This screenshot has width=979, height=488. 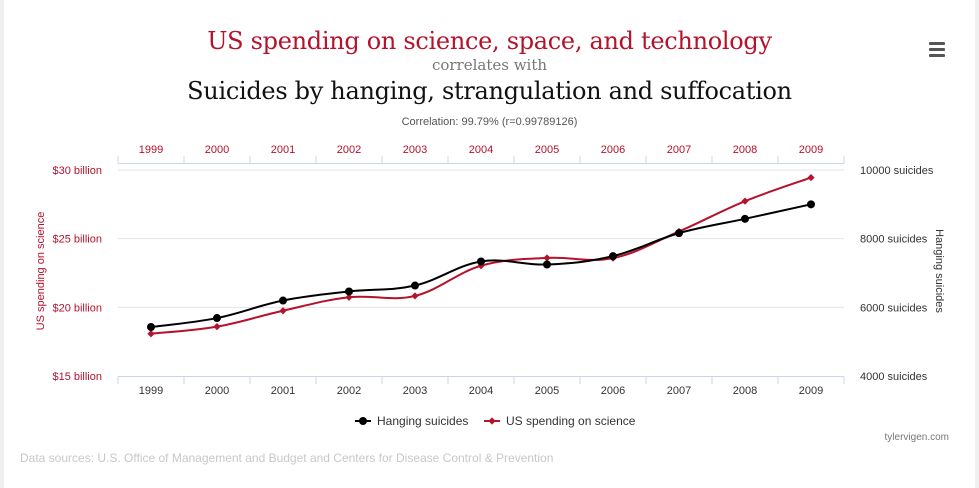 I want to click on hamburger-menu-icon, so click(x=937, y=49).